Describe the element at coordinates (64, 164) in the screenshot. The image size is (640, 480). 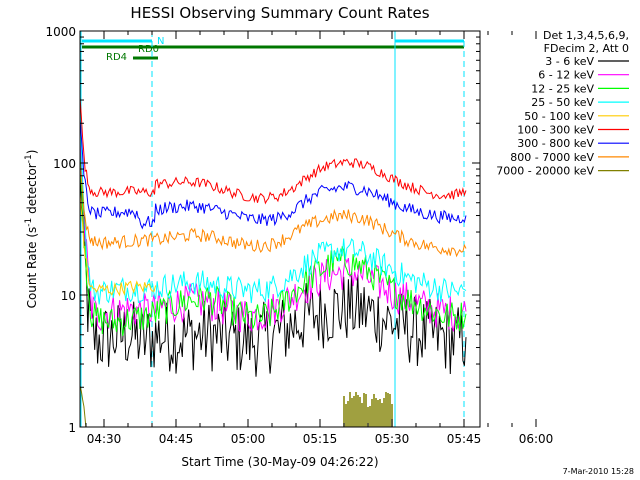
I see `y-tick-label: 100` at that location.